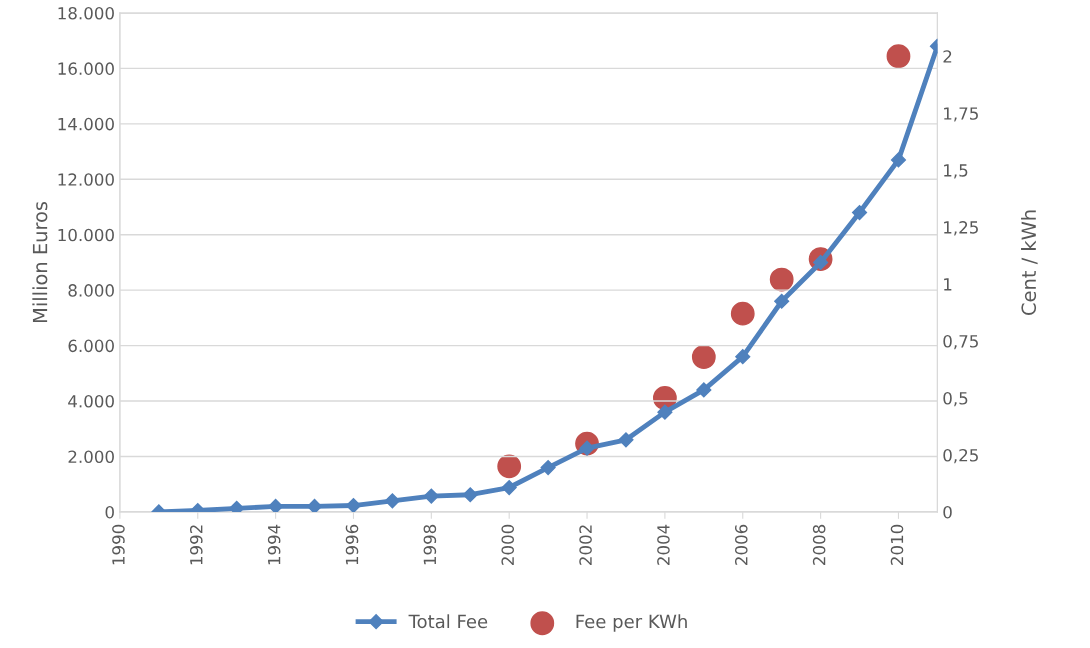 This screenshot has height=648, width=1090. Describe the element at coordinates (86, 13) in the screenshot. I see `y-tick-label: 18.000` at that location.